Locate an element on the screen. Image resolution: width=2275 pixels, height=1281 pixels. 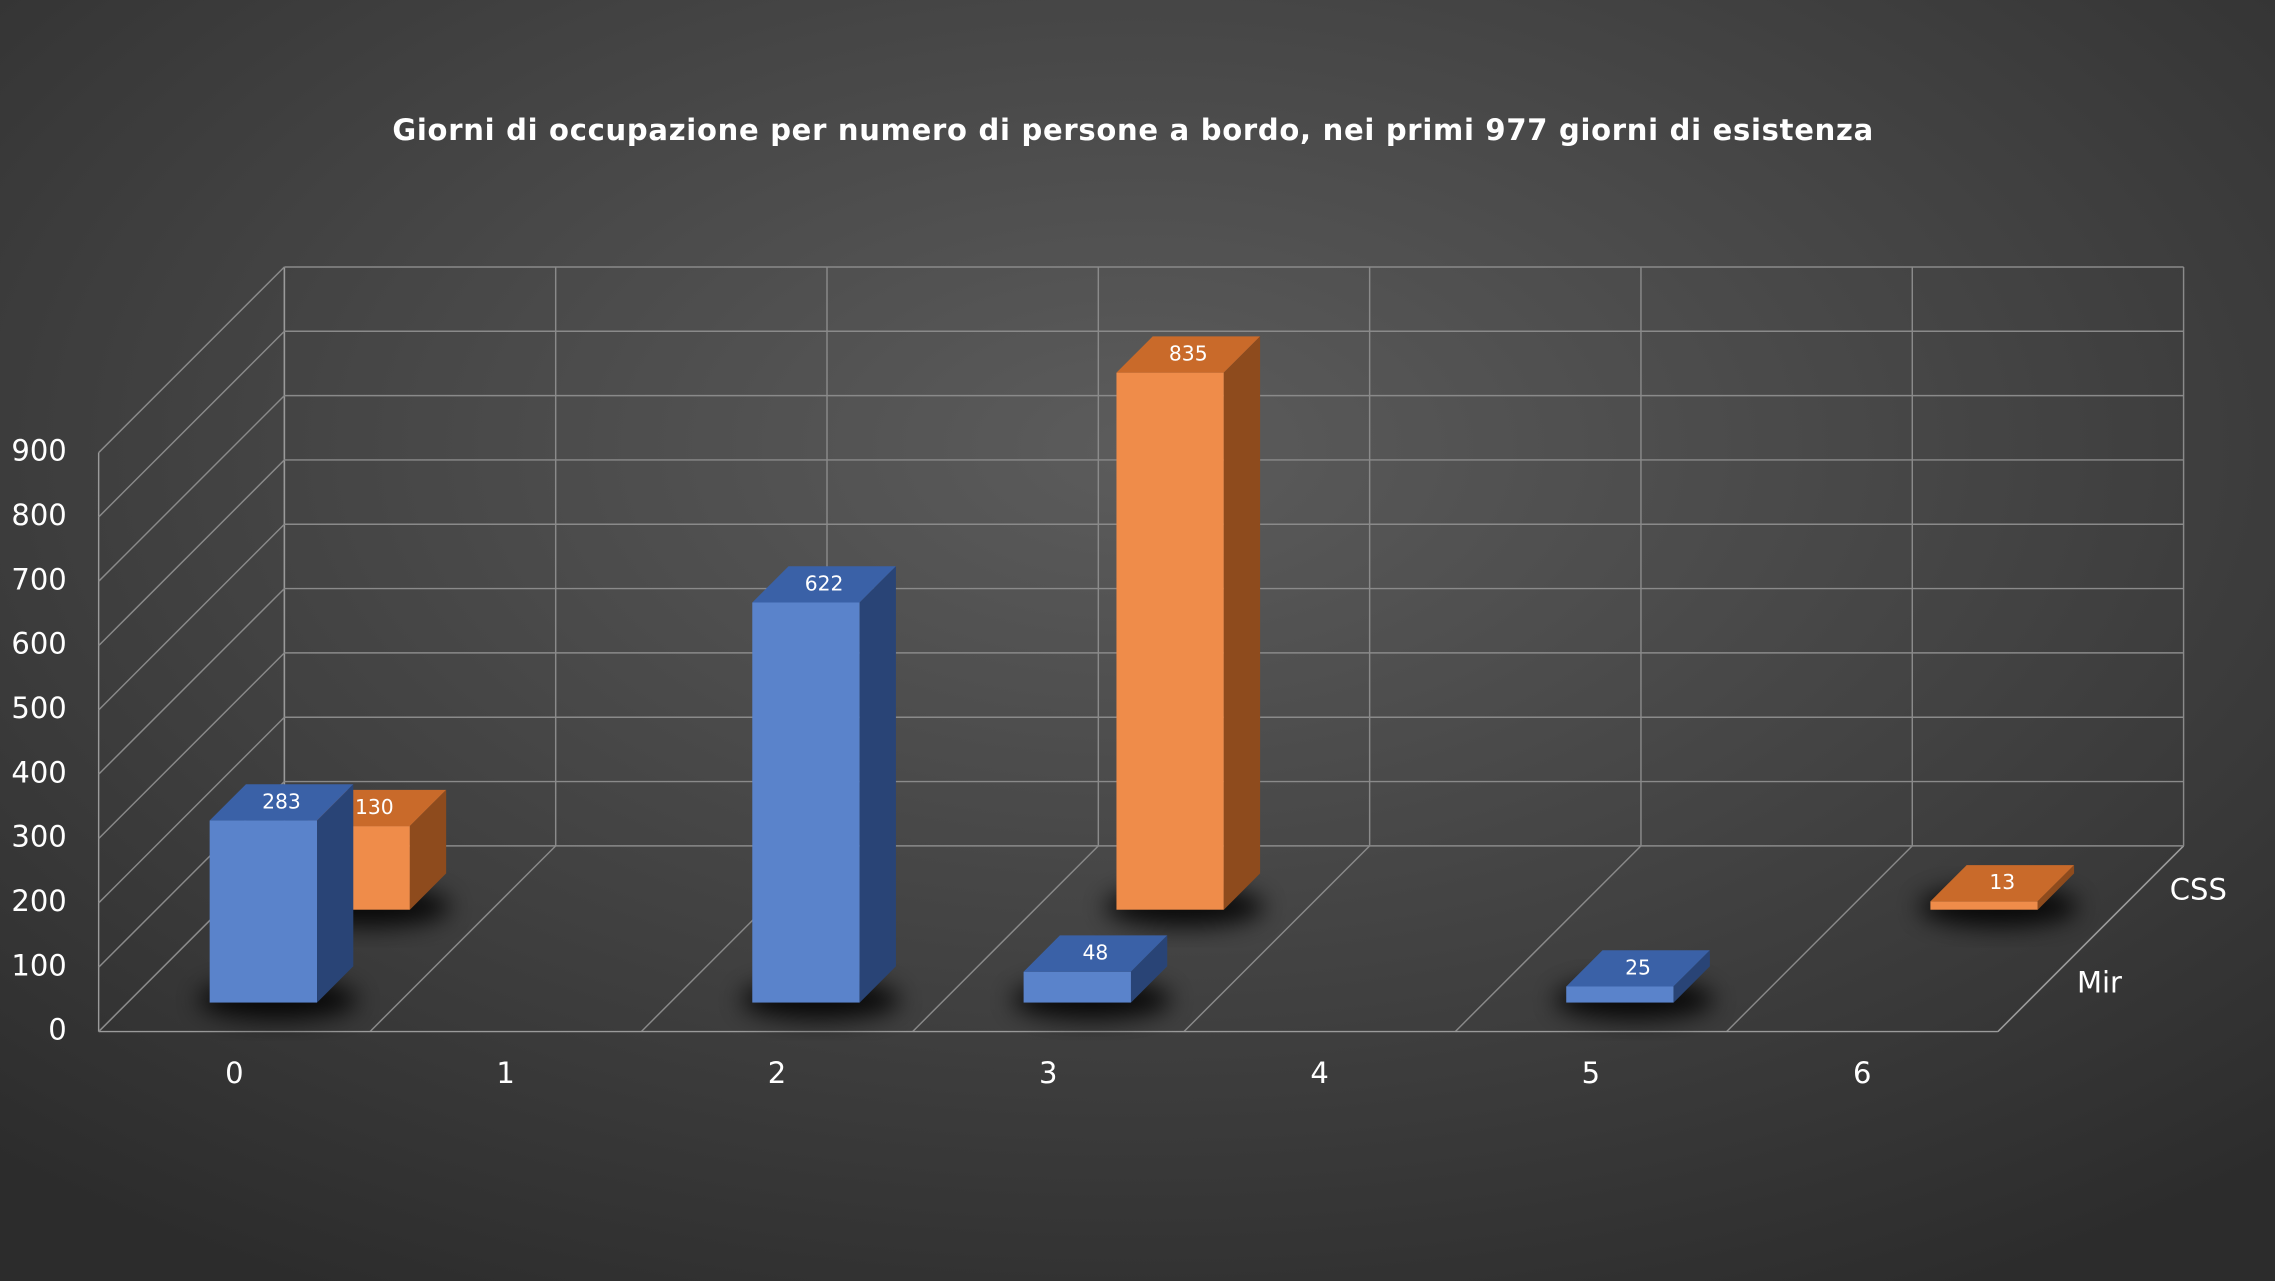
series-label: Mir is located at coordinates (2099, 982).